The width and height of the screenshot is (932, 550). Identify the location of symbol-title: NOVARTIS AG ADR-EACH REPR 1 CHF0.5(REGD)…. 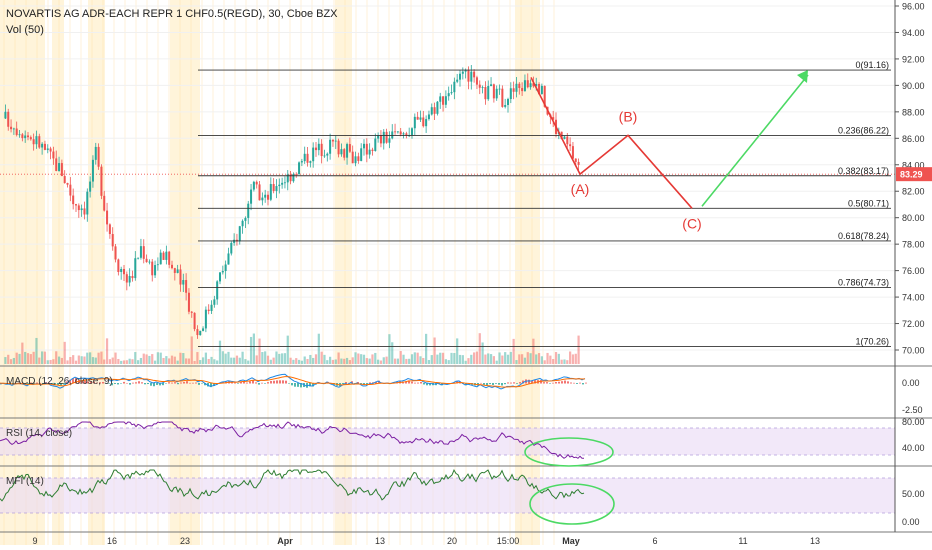
(172, 14).